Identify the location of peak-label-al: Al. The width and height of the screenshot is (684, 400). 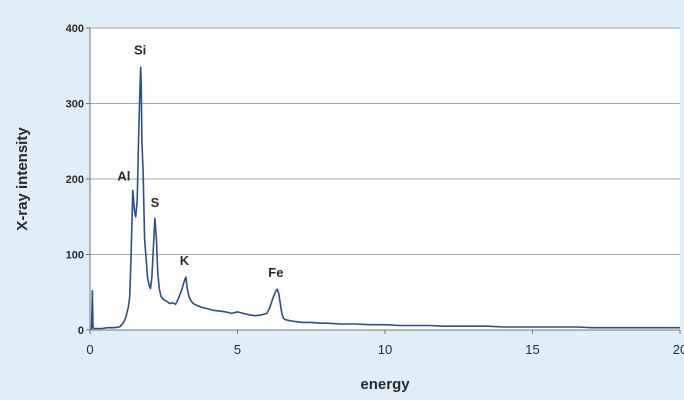
(123, 176).